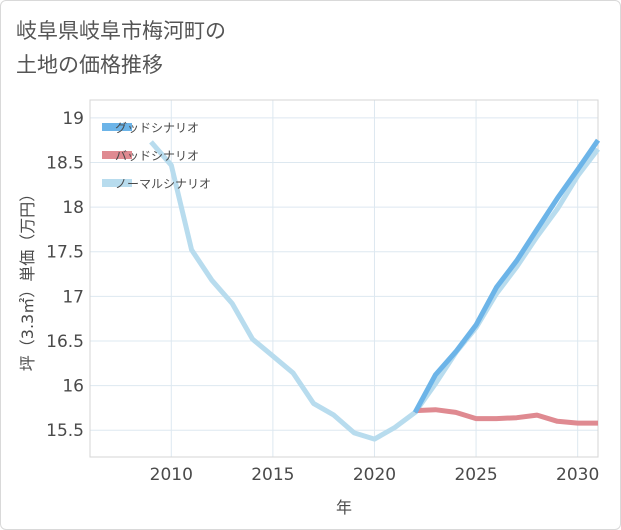 The image size is (621, 530). I want to click on x-tick-label: 2030, so click(577, 475).